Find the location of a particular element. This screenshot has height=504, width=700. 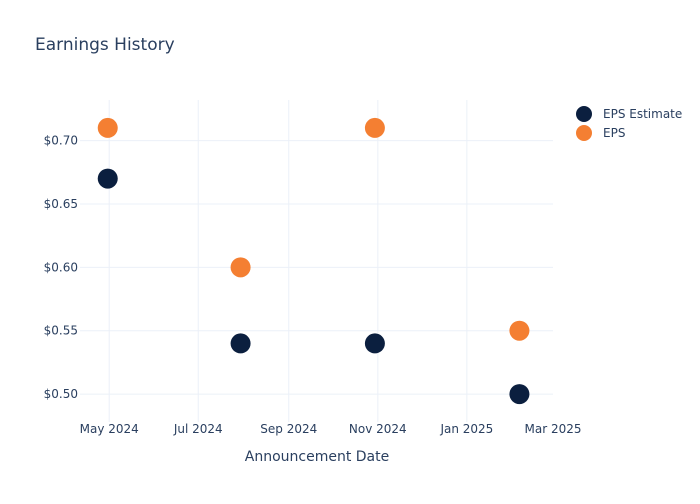

x-tick-label: Nov 2024 is located at coordinates (378, 429).